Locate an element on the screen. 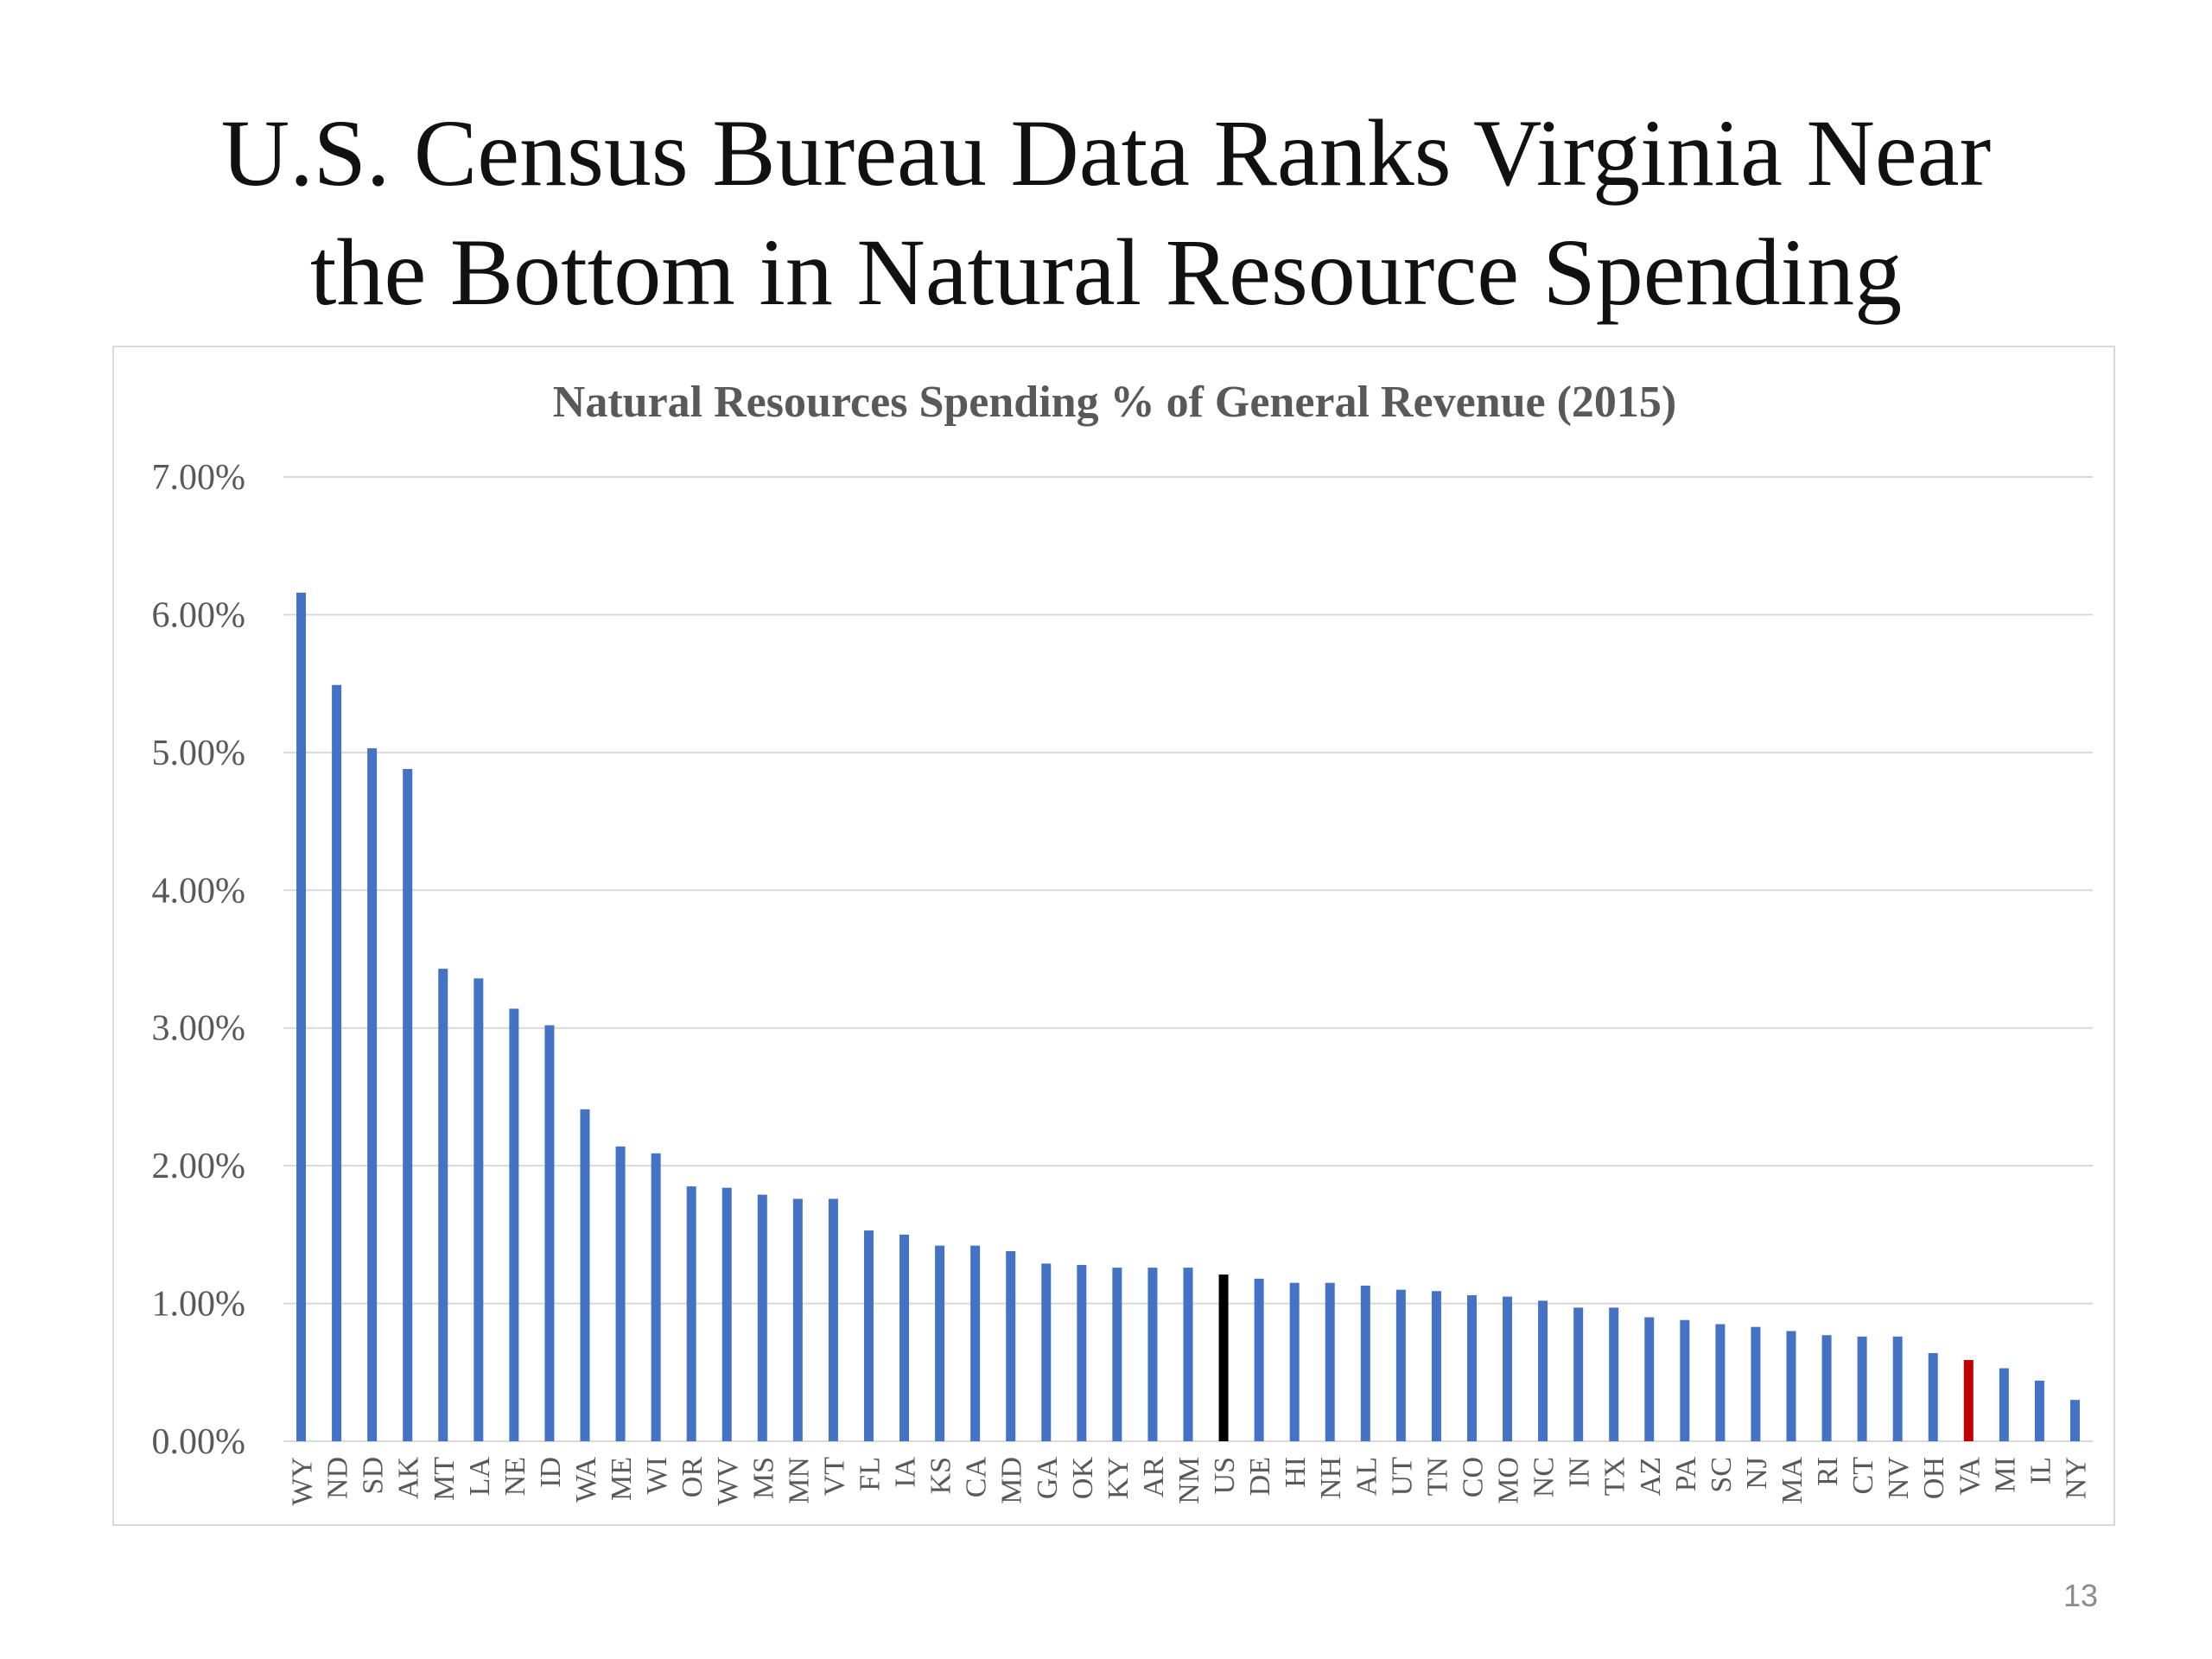  x-tick-label-il: IL is located at coordinates (2040, 1470).